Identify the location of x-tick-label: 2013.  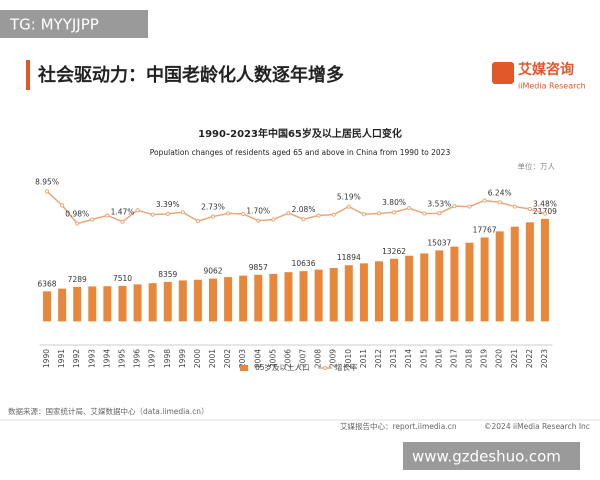
(393, 358).